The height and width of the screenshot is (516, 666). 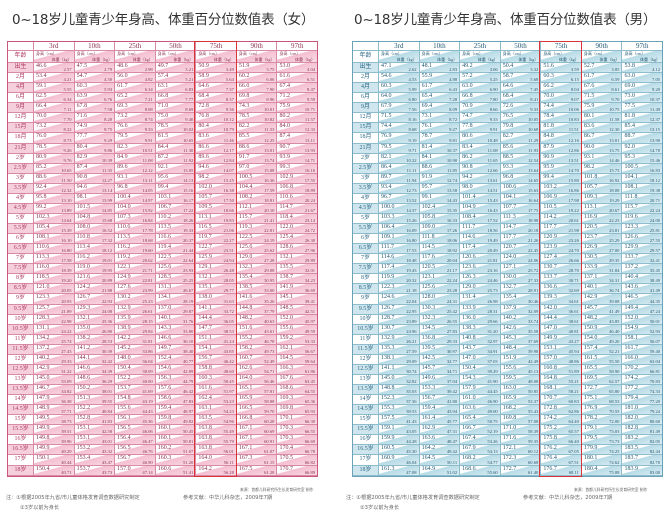 I want to click on age-cell: 13岁, so click(x=365, y=378).